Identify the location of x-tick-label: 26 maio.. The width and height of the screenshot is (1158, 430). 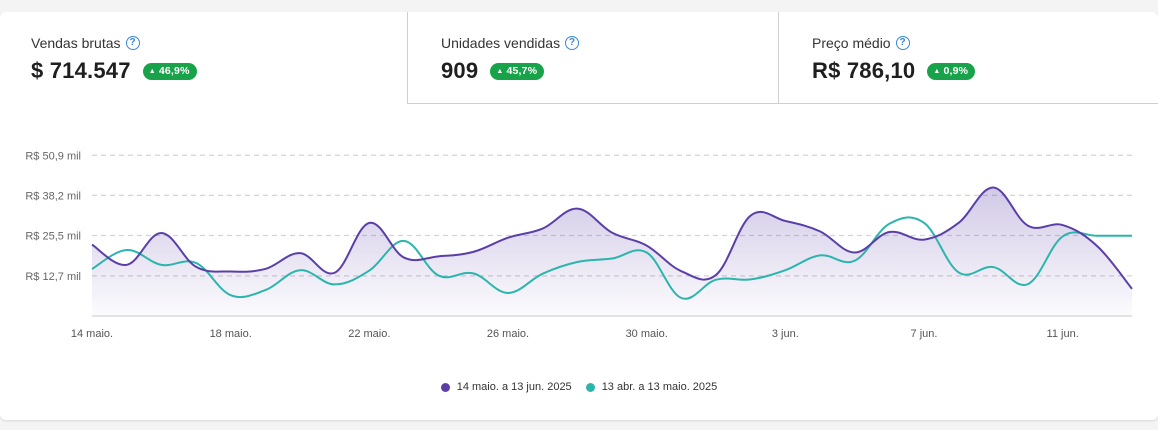
(508, 334).